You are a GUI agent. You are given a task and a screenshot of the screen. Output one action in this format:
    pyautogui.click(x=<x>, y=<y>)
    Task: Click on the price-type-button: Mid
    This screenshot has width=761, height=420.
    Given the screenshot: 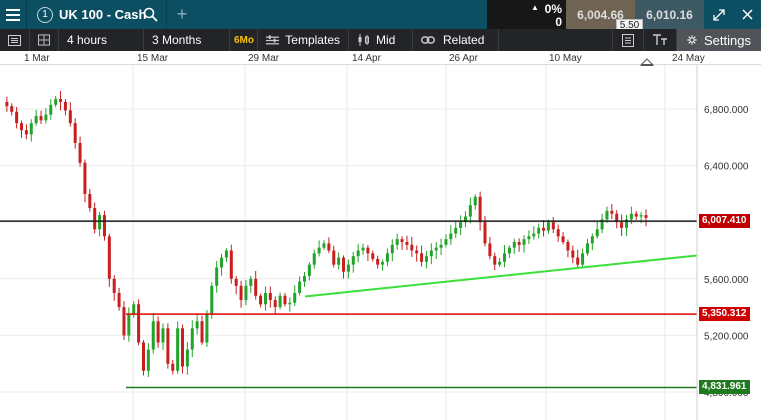 What is the action you would take?
    pyautogui.click(x=381, y=40)
    